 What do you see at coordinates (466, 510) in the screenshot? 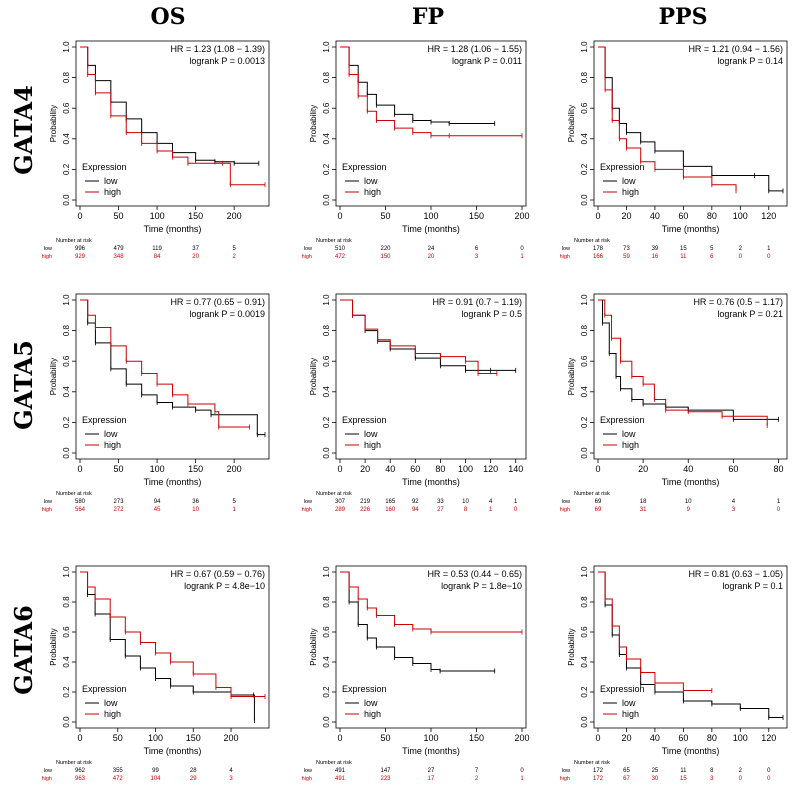
I see `risk-value-high: 8` at bounding box center [466, 510].